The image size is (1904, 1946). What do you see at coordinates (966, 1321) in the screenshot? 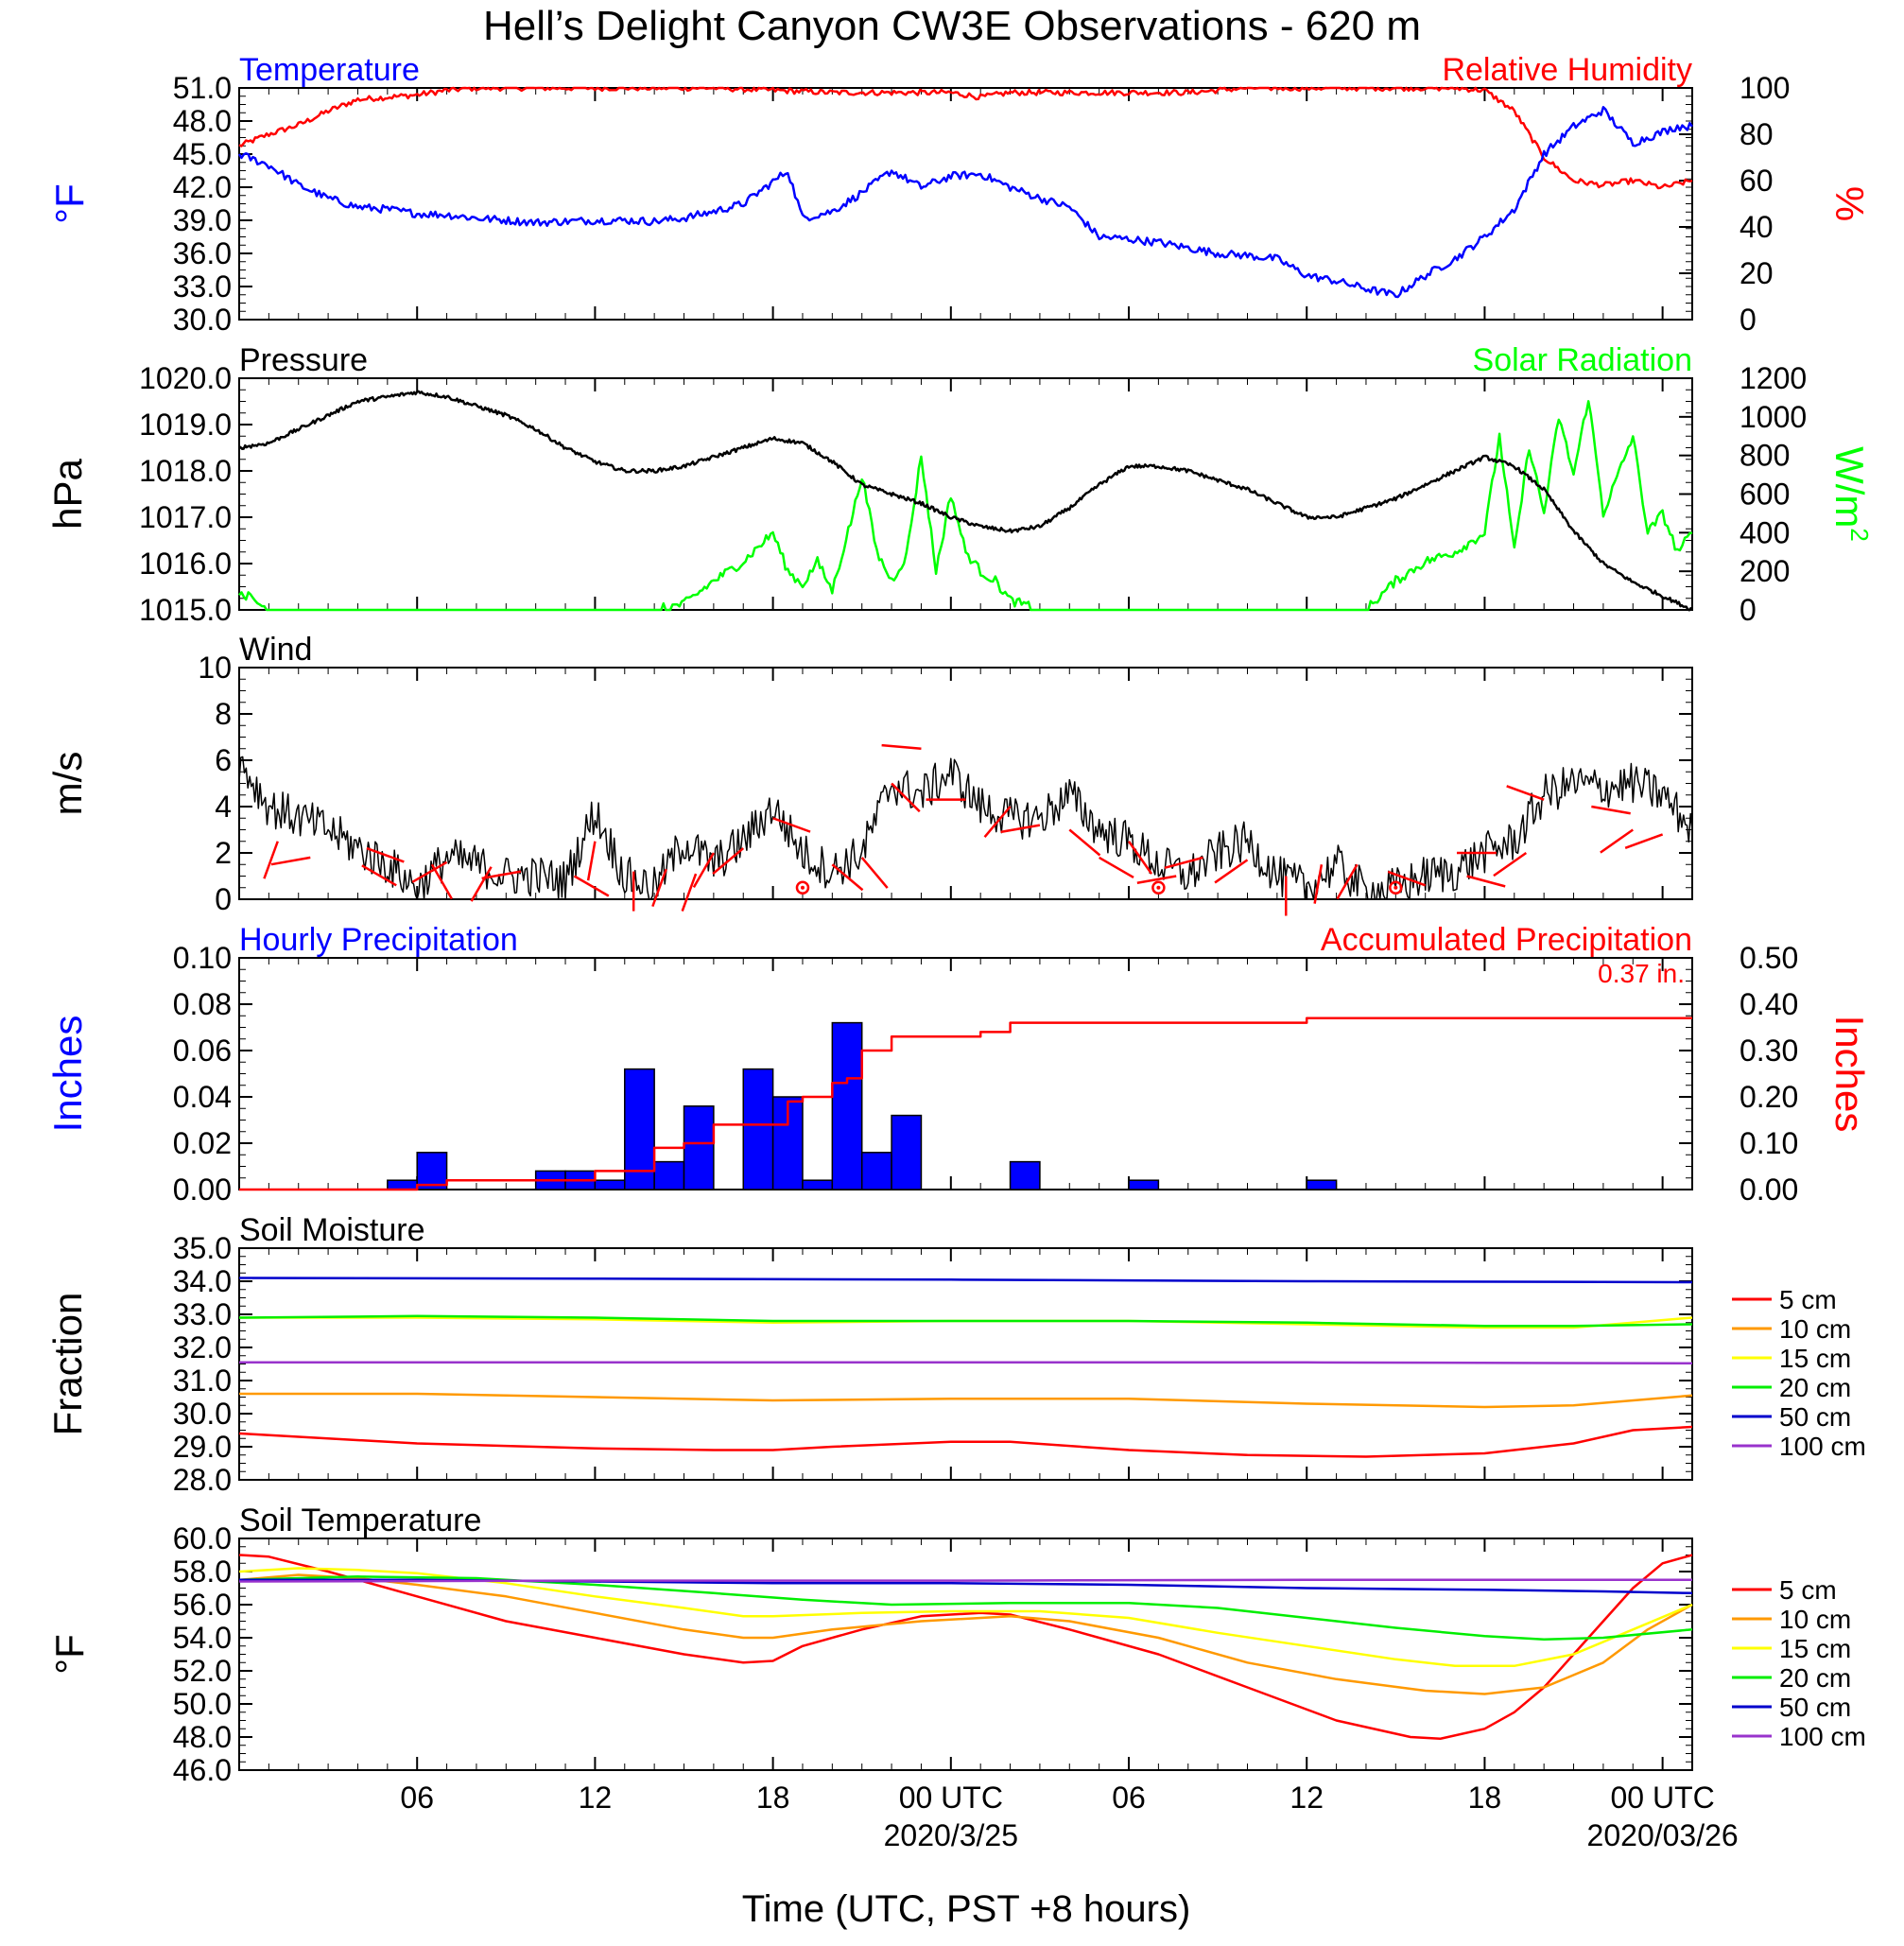
I see `series-line-20cm` at bounding box center [966, 1321].